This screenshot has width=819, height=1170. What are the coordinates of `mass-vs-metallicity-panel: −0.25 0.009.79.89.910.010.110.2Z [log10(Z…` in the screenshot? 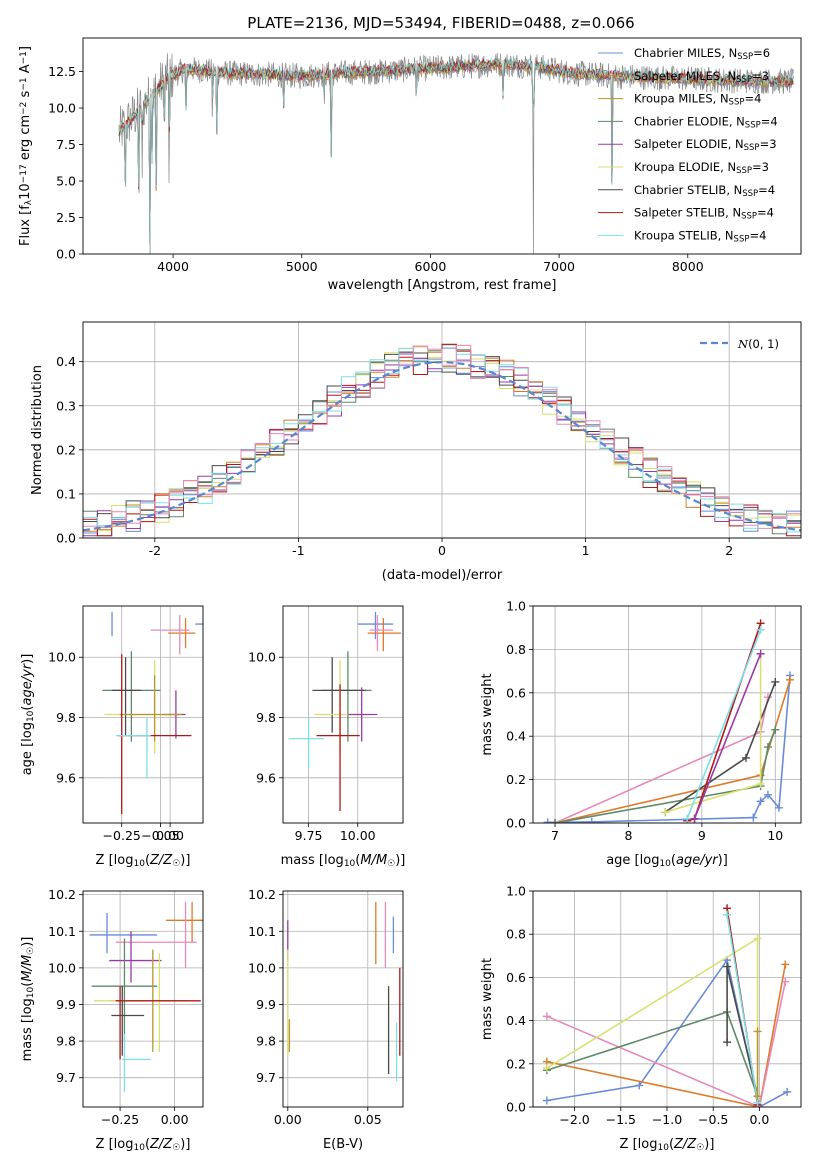 It's located at (112, 1020).